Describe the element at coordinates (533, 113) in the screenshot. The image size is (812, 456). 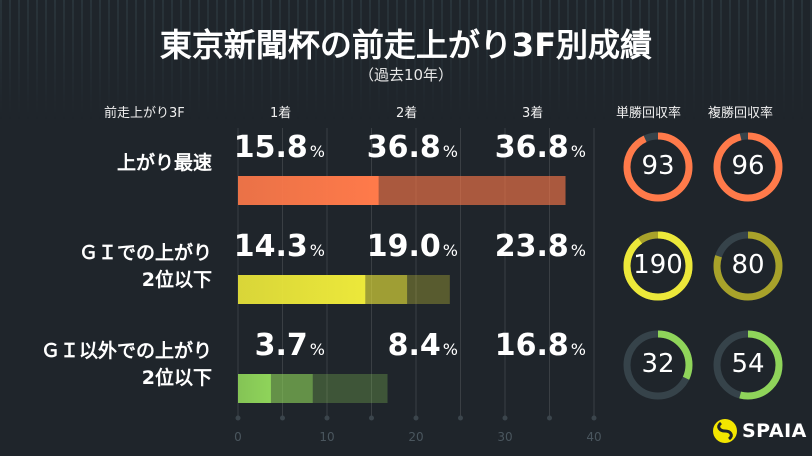
I see `column-header-third: 3着` at that location.